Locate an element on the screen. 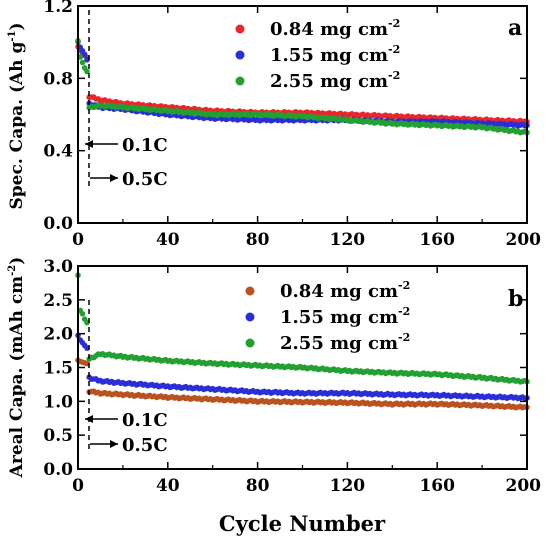 The image size is (550, 546). panel-b-label: b is located at coordinates (515, 299).